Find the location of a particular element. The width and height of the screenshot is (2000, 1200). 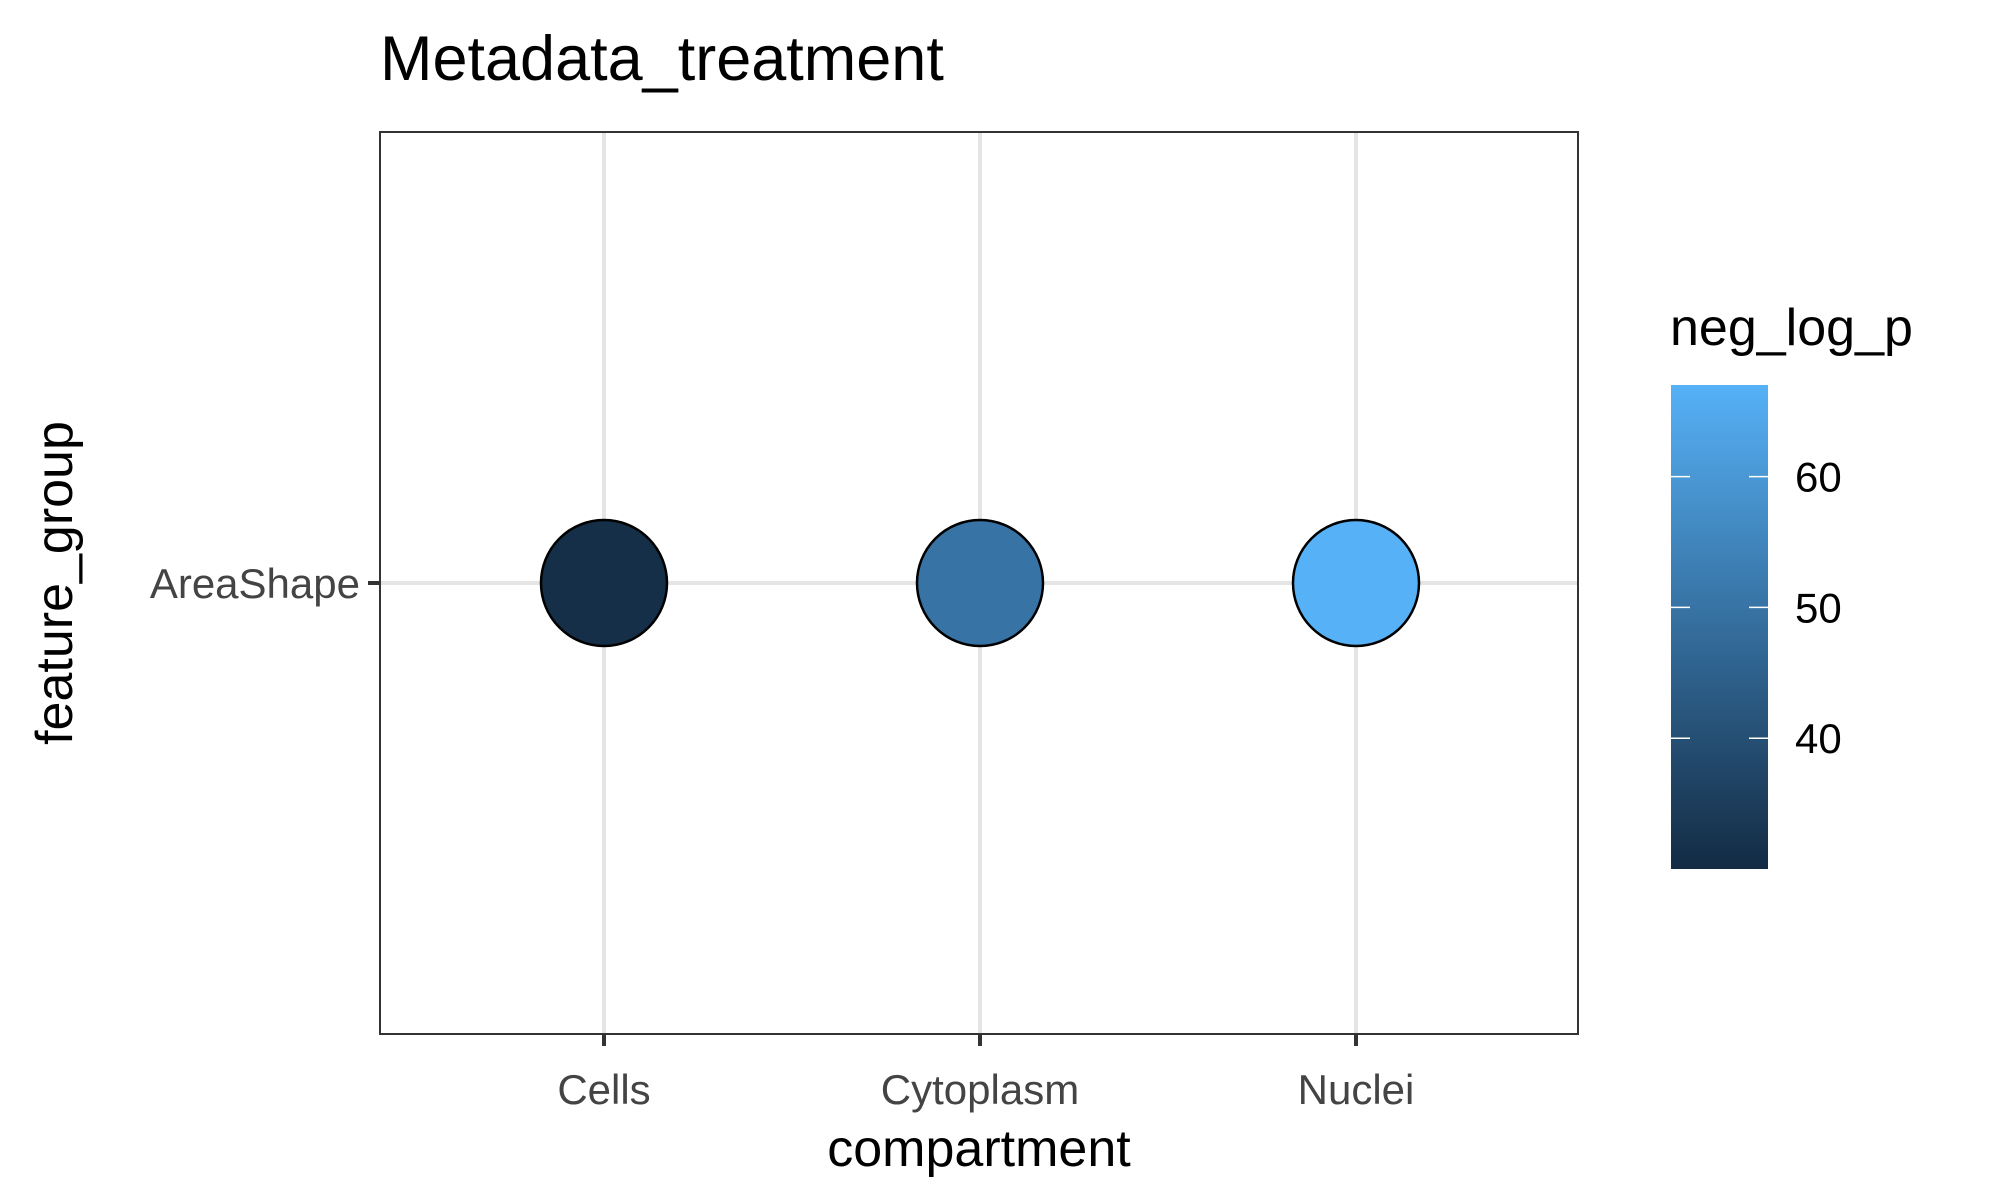

data-point-cells is located at coordinates (604, 583).